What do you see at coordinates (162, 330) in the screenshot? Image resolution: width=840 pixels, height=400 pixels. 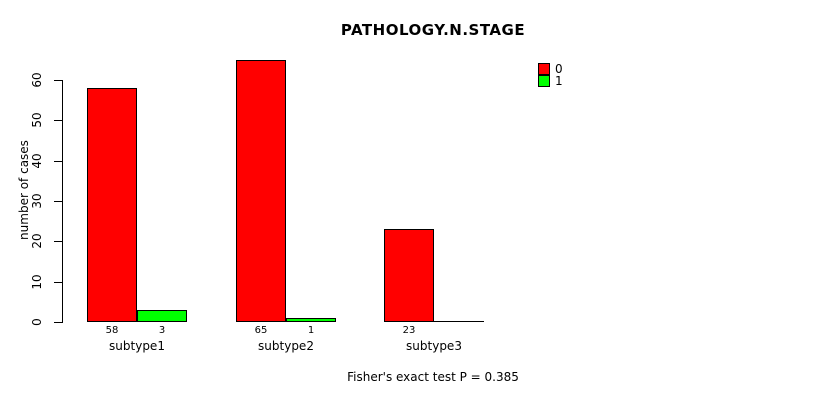 I see `bar-value-label: 3` at bounding box center [162, 330].